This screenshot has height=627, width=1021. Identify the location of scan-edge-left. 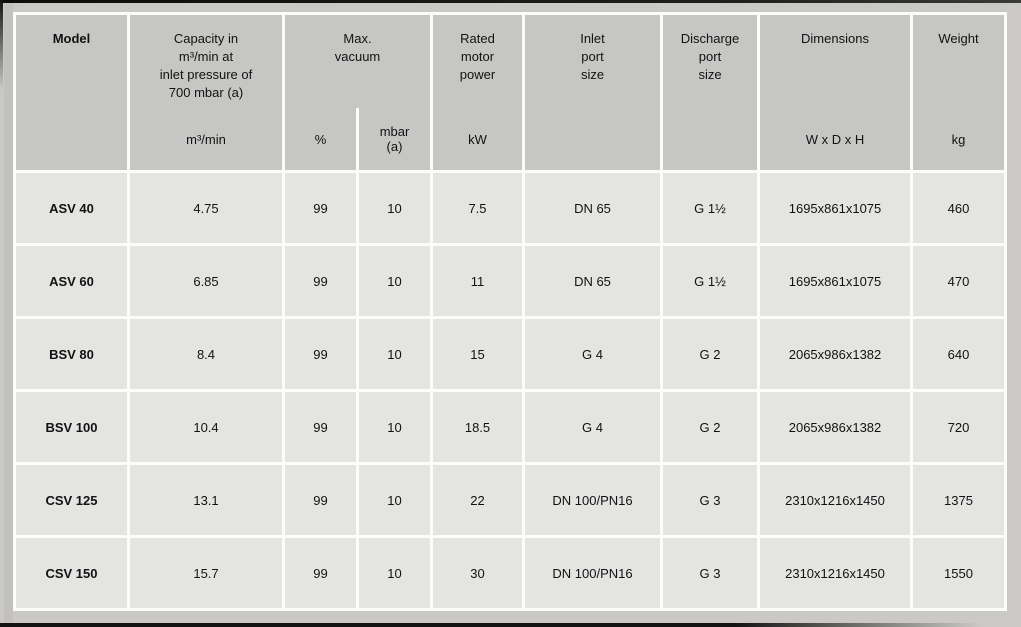
(1, 45).